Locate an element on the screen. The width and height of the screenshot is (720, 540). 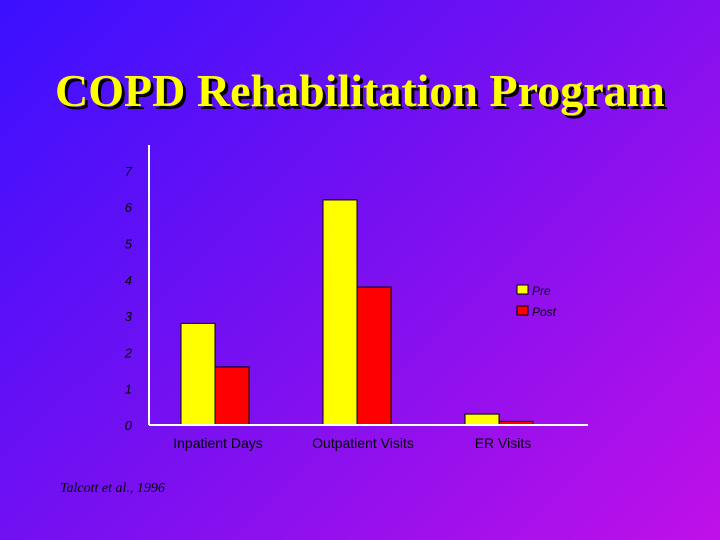
y-tick-label: 6 is located at coordinates (129, 207).